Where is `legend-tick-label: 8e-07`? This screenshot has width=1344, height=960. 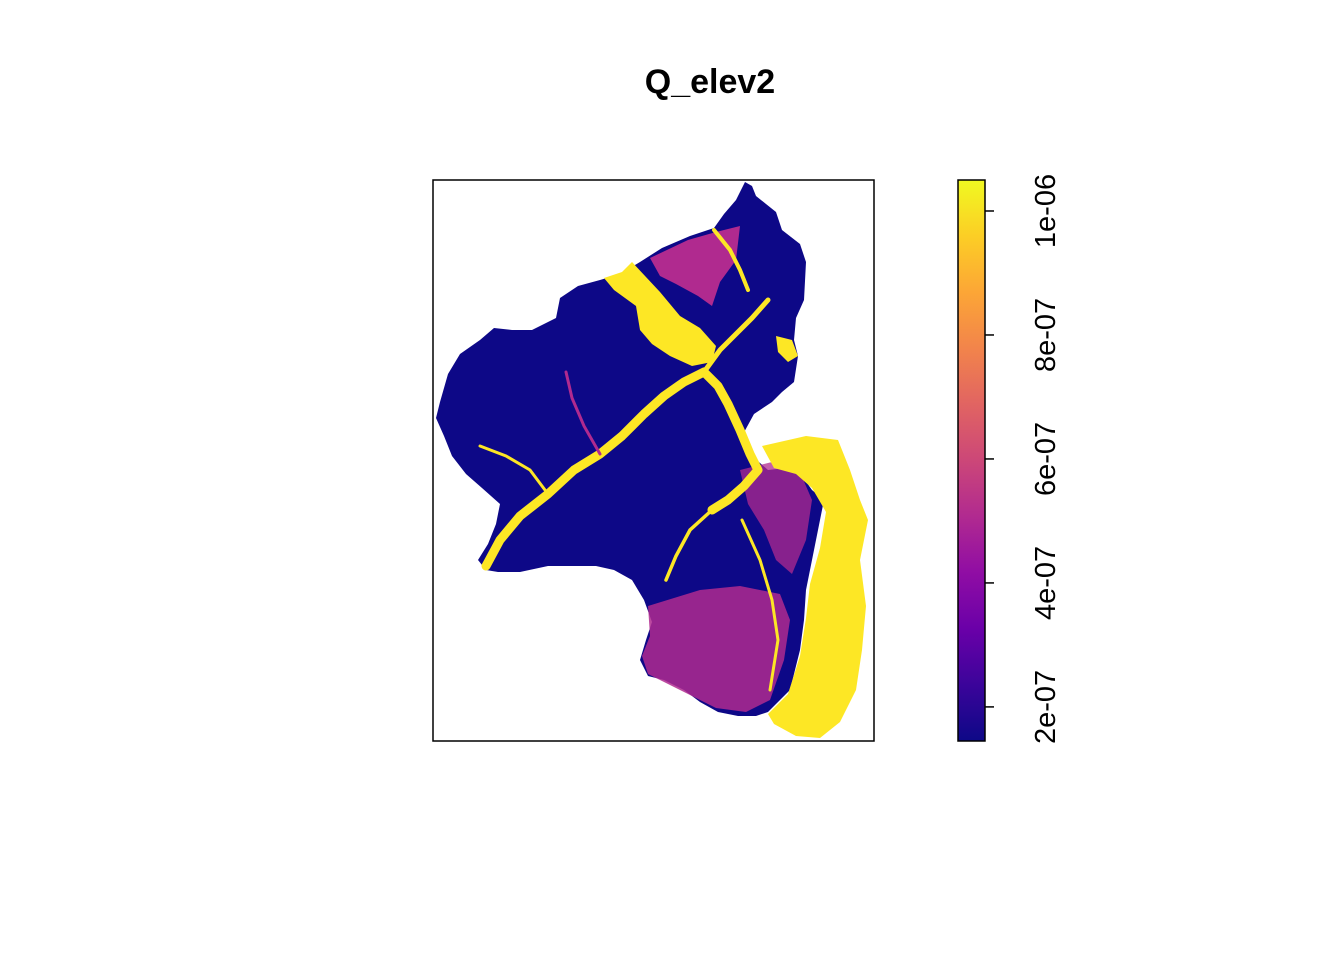 legend-tick-label: 8e-07 is located at coordinates (1046, 335).